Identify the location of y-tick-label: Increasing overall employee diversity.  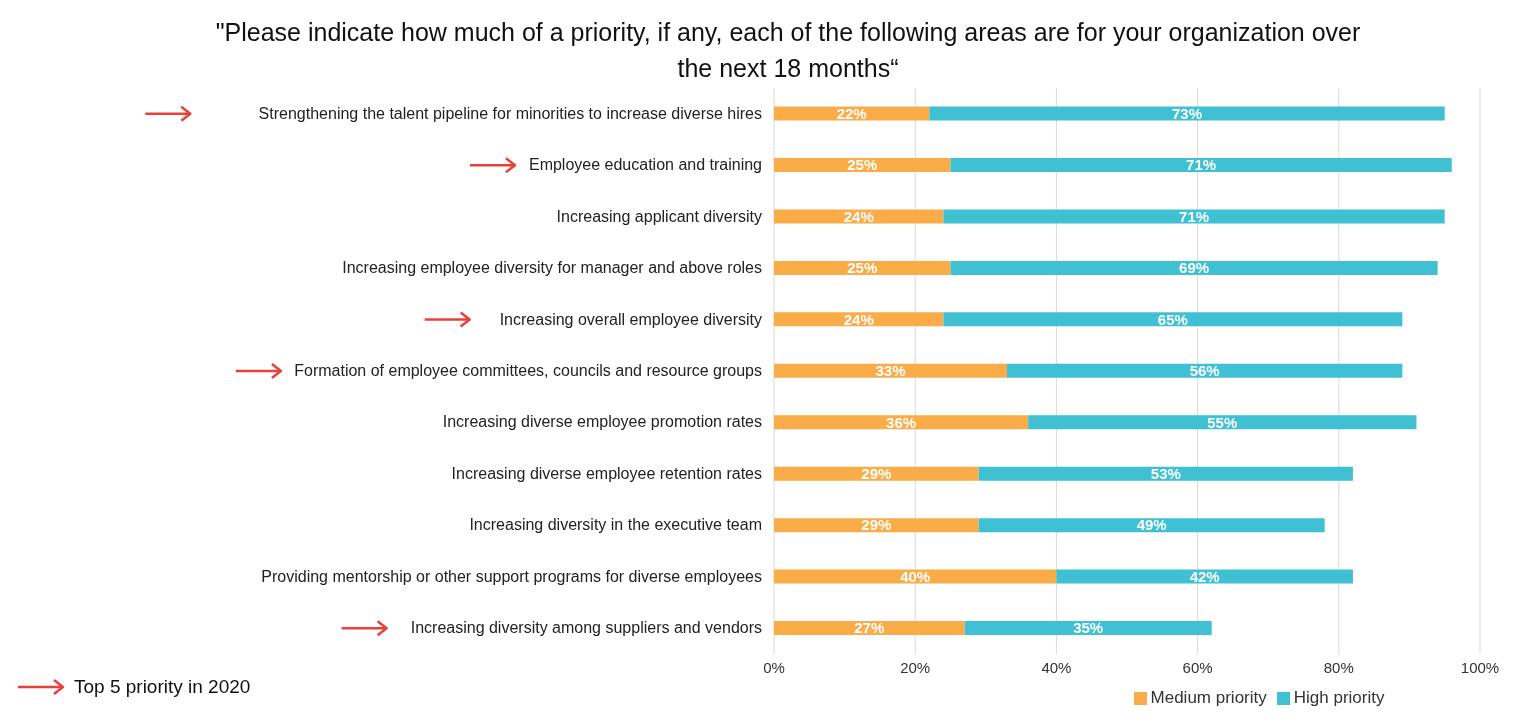
(630, 319).